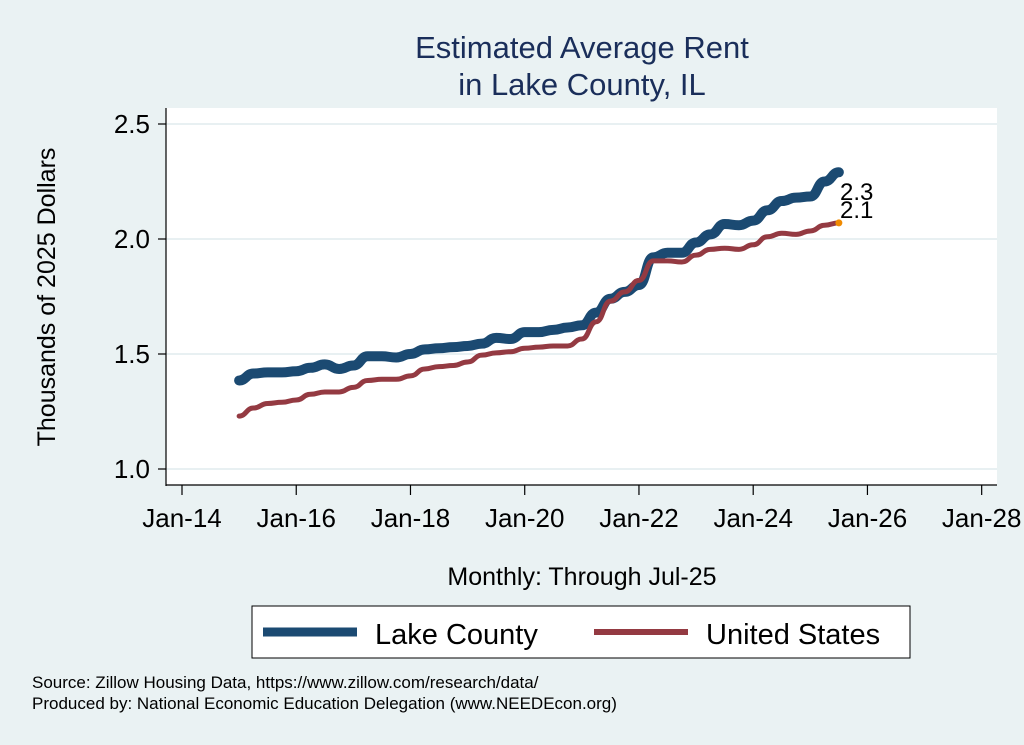  I want to click on x-tick-label: Jan-28, so click(982, 518).